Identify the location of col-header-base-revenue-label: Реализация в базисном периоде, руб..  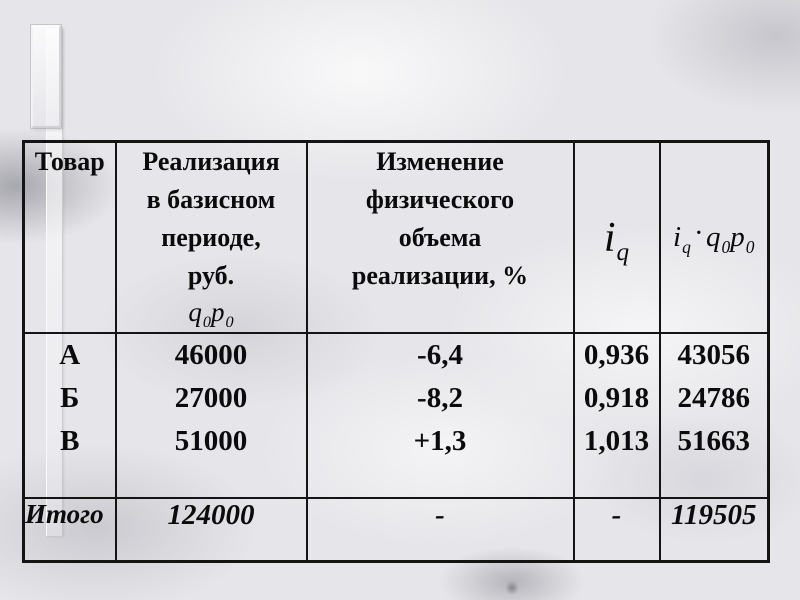
(211, 218).